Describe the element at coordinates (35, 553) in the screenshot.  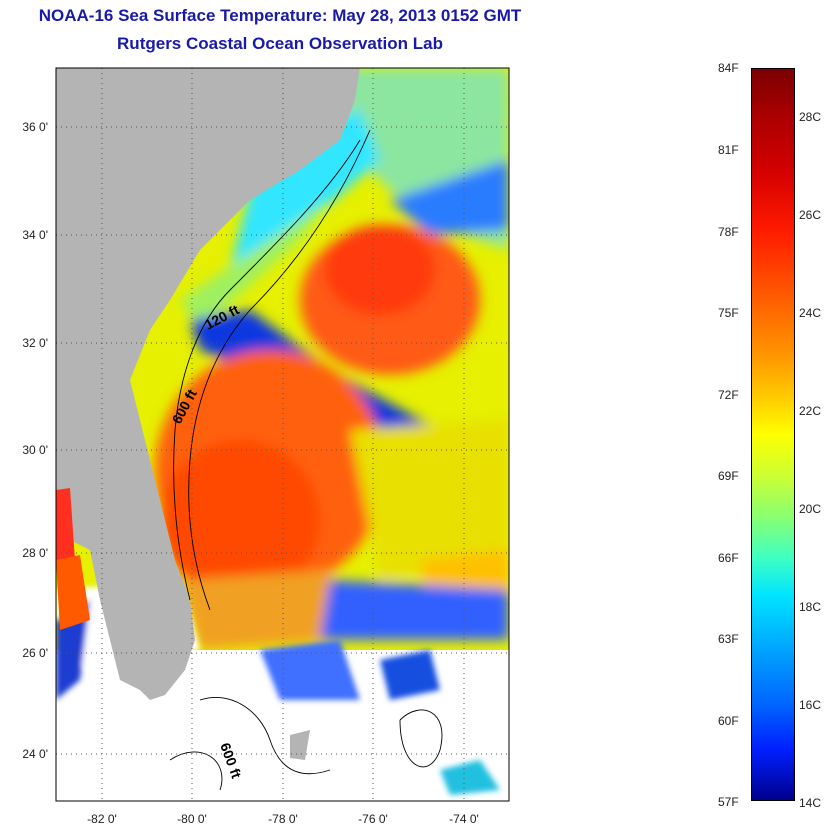
I see `lat-tick-28: 28 0'` at that location.